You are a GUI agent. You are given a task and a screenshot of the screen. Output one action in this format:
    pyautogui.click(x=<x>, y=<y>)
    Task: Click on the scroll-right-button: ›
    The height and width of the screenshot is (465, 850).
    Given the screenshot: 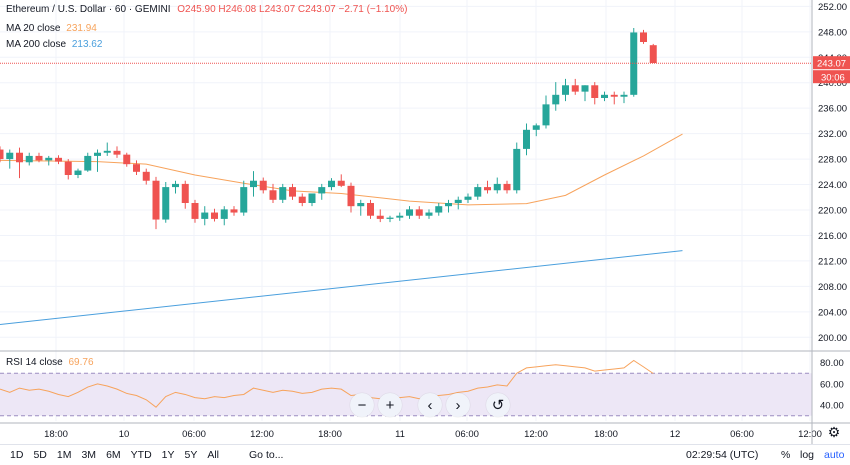 What is the action you would take?
    pyautogui.click(x=458, y=405)
    